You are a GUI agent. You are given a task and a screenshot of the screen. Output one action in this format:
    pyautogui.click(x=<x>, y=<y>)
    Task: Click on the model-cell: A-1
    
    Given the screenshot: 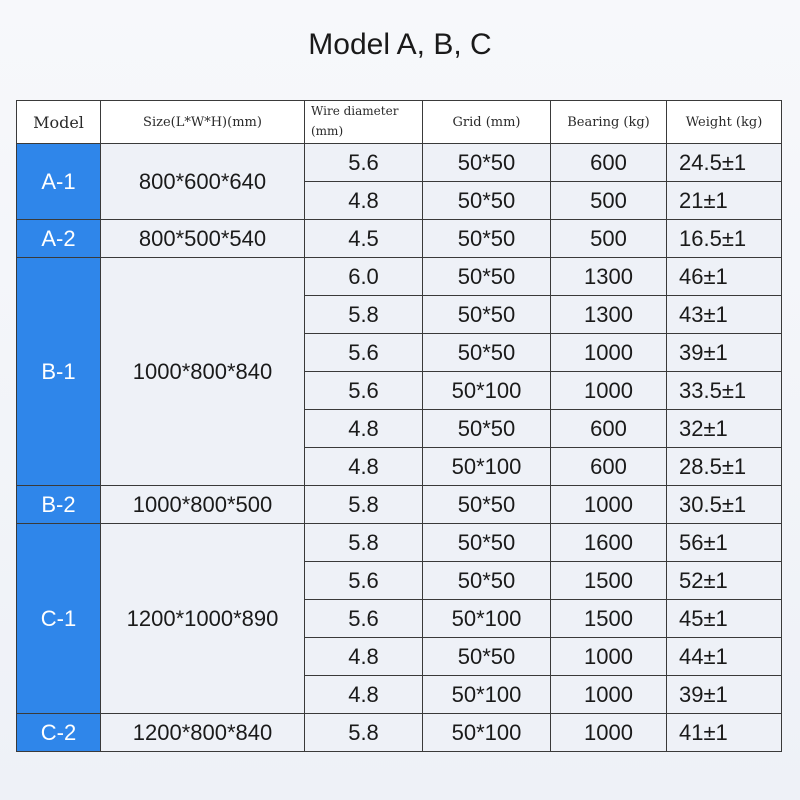 What is the action you would take?
    pyautogui.click(x=58, y=181)
    